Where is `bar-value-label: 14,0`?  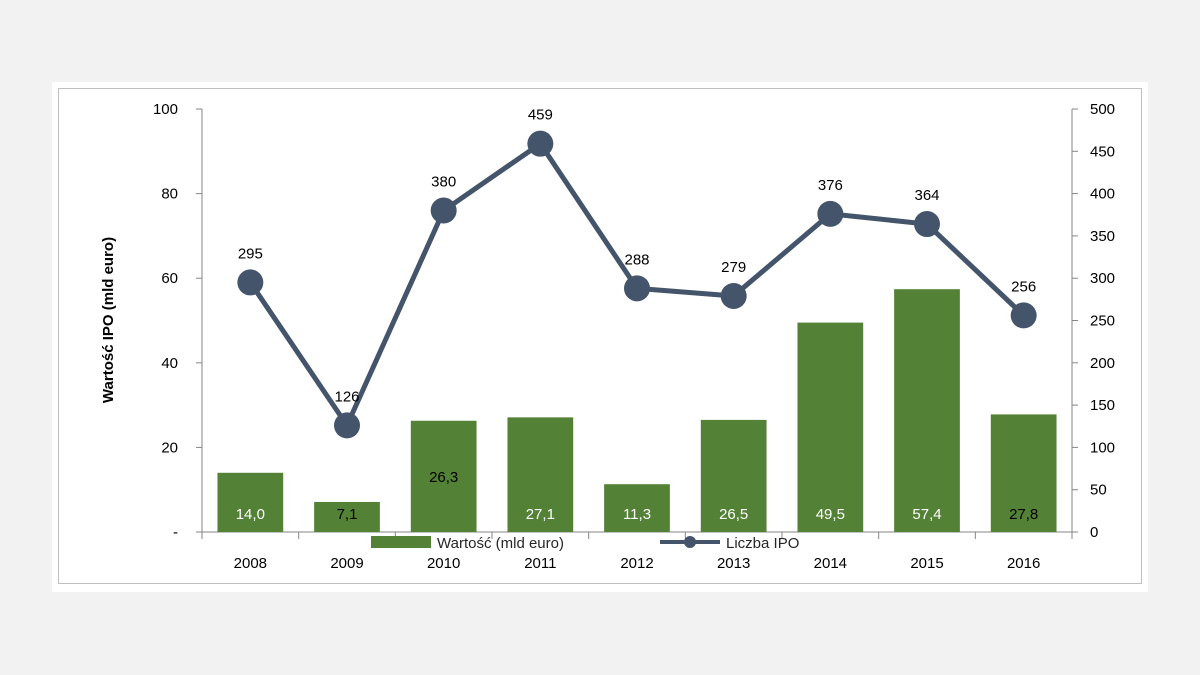 bar-value-label: 14,0 is located at coordinates (250, 514).